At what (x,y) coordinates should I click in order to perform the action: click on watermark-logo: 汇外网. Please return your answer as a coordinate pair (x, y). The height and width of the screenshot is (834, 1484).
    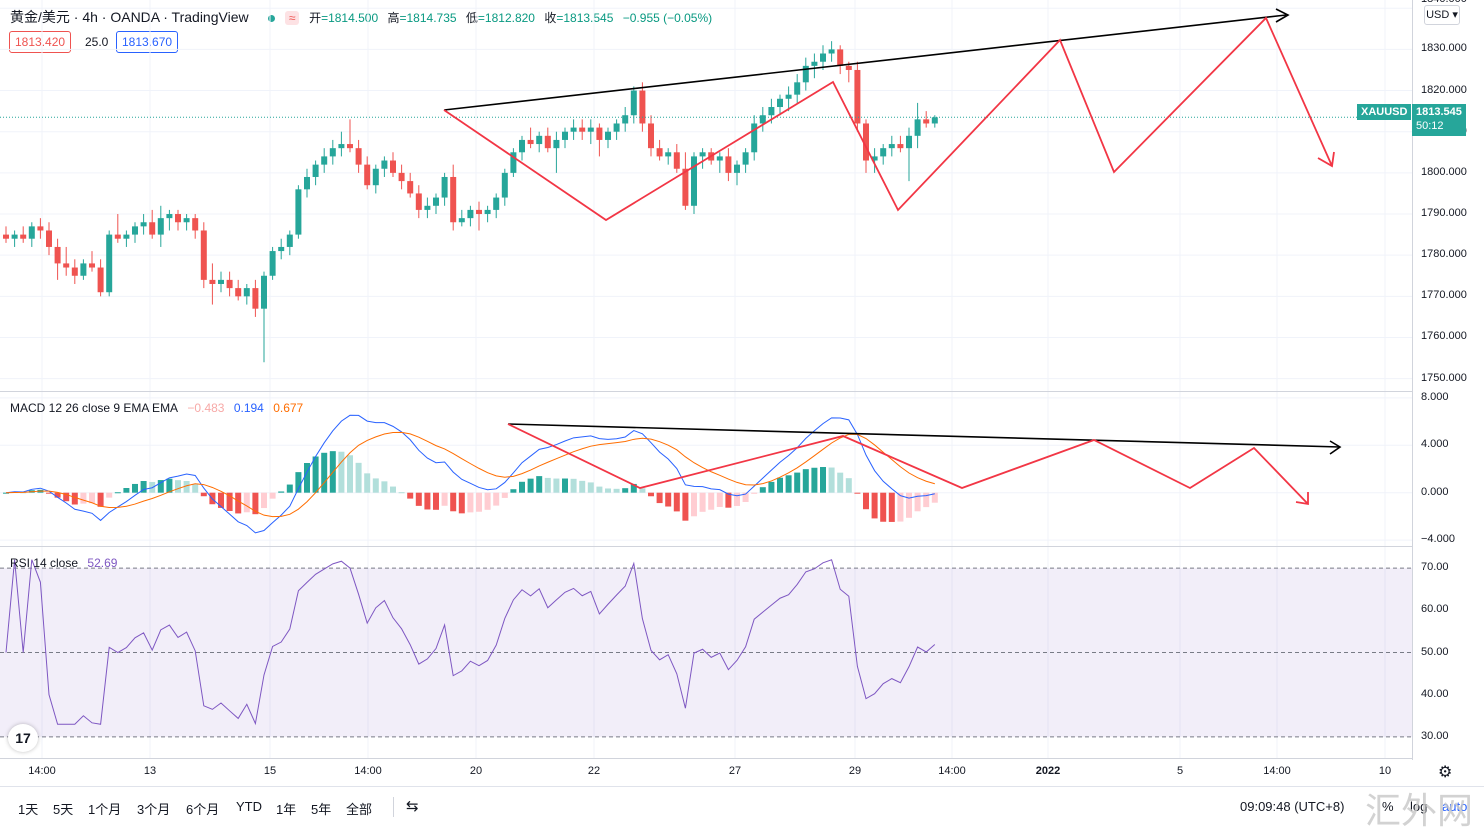
    Looking at the image, I should click on (1419, 811).